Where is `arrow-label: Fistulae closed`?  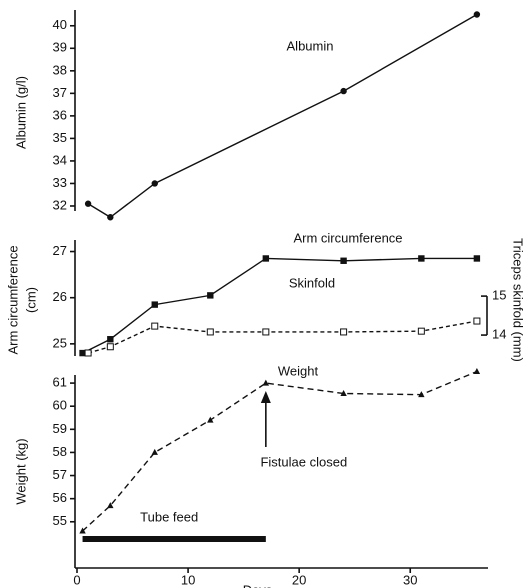
arrow-label: Fistulae closed is located at coordinates (303, 461).